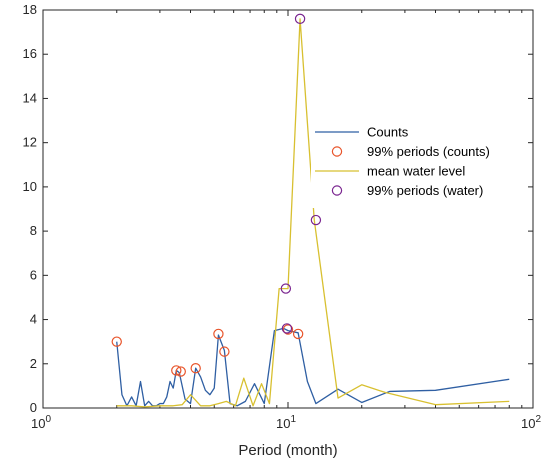  Describe the element at coordinates (30, 142) in the screenshot. I see `y-tick-label: 12` at that location.